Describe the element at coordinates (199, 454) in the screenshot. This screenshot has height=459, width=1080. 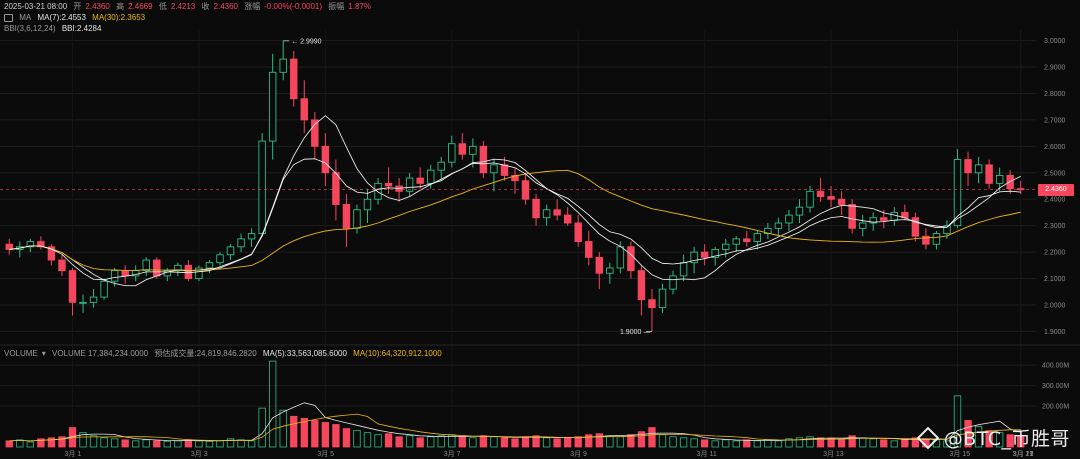
I see `date-axis-label: 3月 3` at that location.